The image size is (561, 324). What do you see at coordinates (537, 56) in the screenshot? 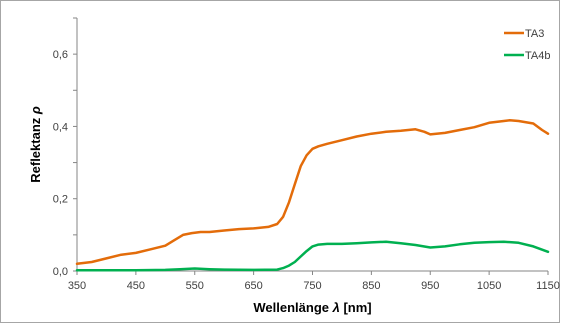
I see `legend-label-ta4b: TA4b` at bounding box center [537, 56].